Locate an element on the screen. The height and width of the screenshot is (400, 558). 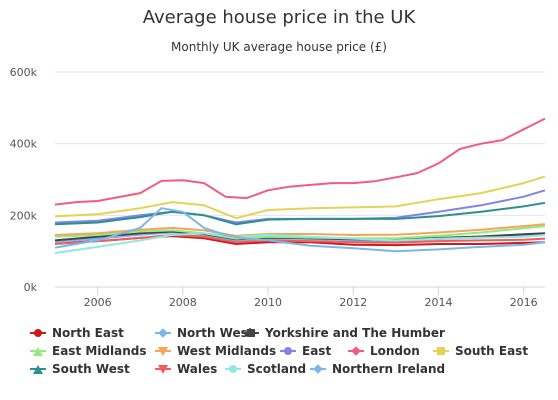
legend-label: West Midlands is located at coordinates (227, 351).